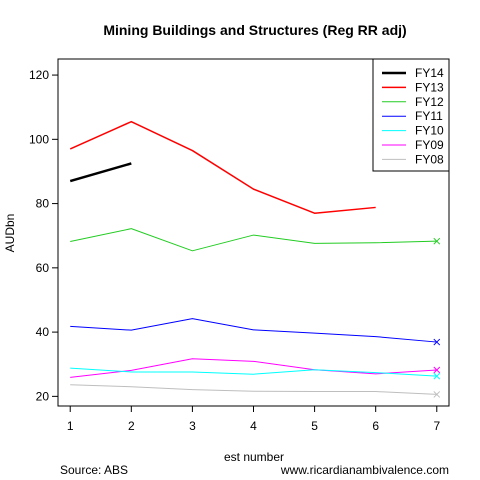 The width and height of the screenshot is (480, 480). I want to click on y-tick-label: 60, so click(43, 268).